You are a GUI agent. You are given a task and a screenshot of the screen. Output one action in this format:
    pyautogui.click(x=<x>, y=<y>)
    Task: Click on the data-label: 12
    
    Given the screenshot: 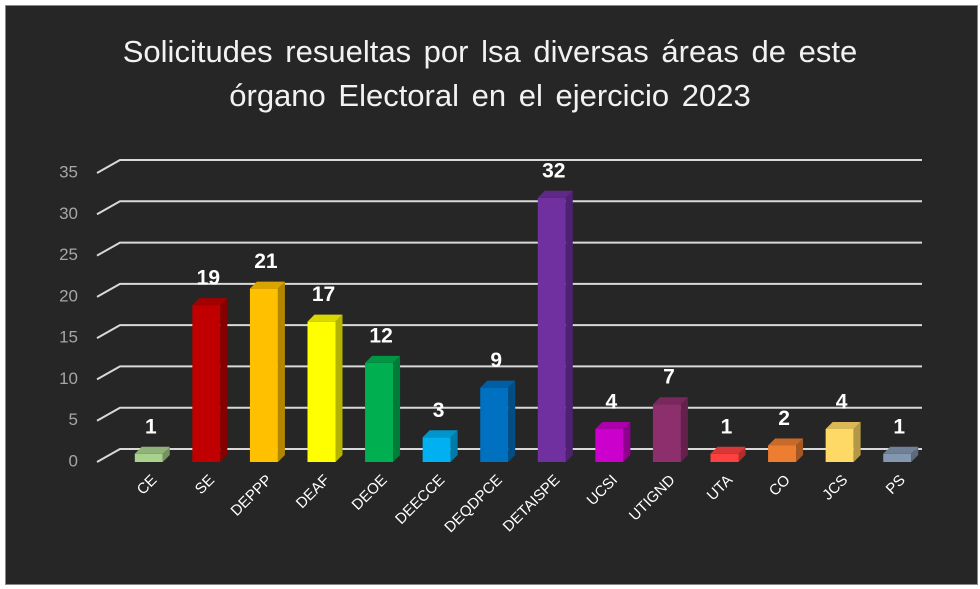 What is the action you would take?
    pyautogui.click(x=380, y=335)
    